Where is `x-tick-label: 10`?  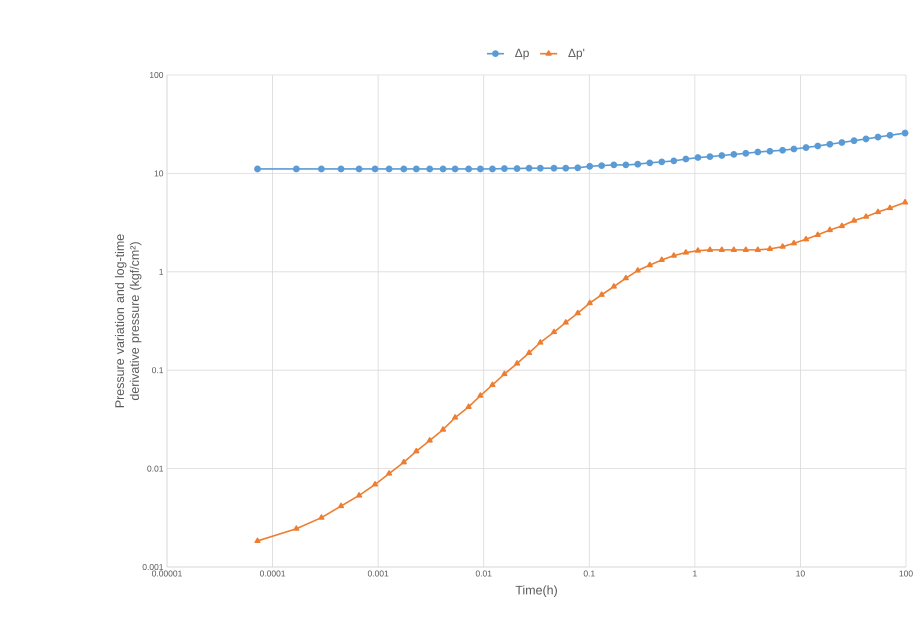 x-tick-label: 10 is located at coordinates (800, 573).